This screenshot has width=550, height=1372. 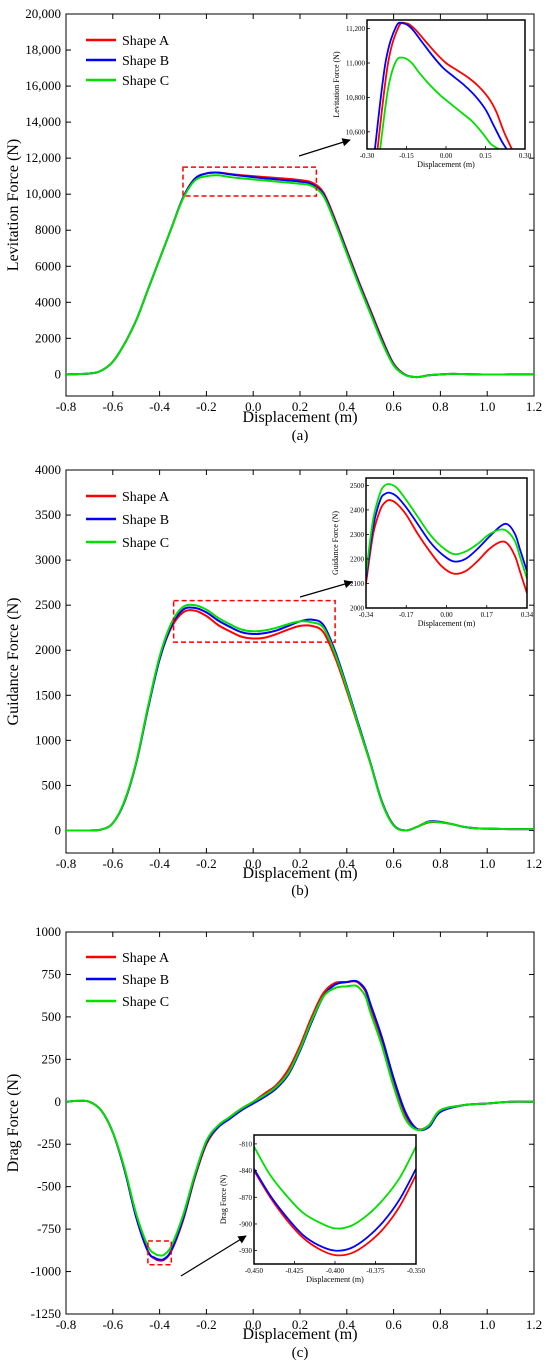 What do you see at coordinates (43, 193) in the screenshot?
I see `y-tick-label: 10,000` at bounding box center [43, 193].